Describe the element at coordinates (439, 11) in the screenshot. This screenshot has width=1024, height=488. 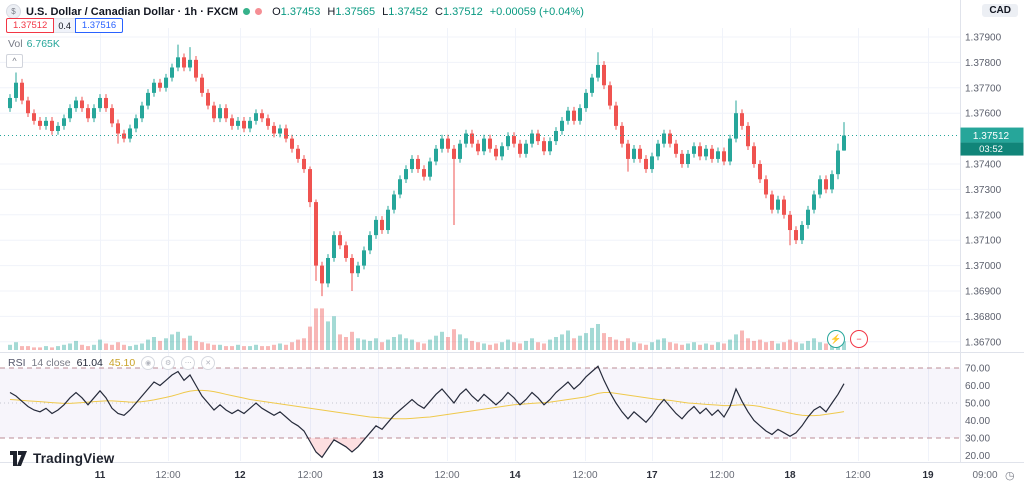
I see `close-label: C` at that location.